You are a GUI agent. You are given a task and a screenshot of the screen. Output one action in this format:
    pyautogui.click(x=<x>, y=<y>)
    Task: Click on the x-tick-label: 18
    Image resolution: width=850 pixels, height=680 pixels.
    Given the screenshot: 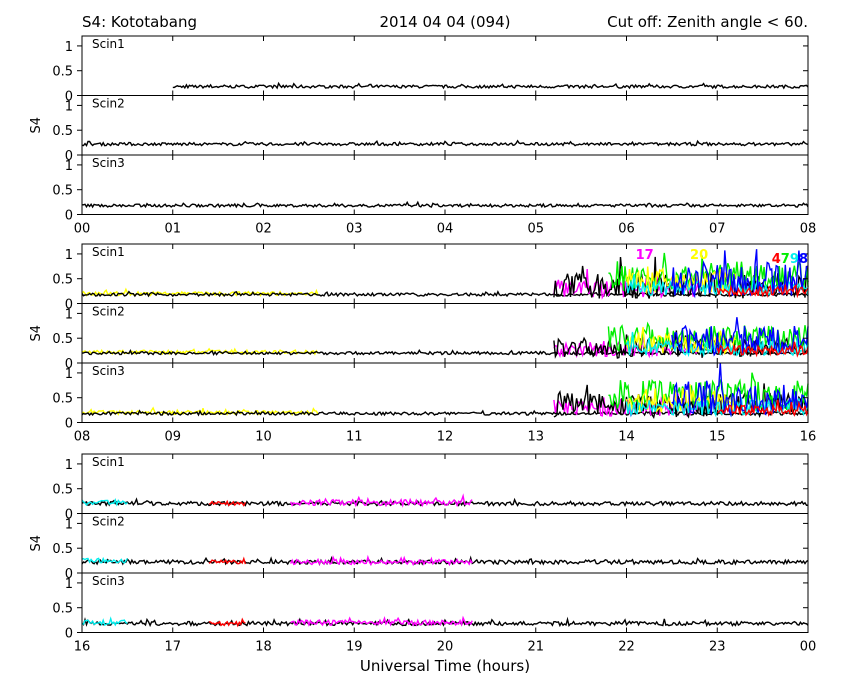 What is the action you would take?
    pyautogui.click(x=263, y=647)
    